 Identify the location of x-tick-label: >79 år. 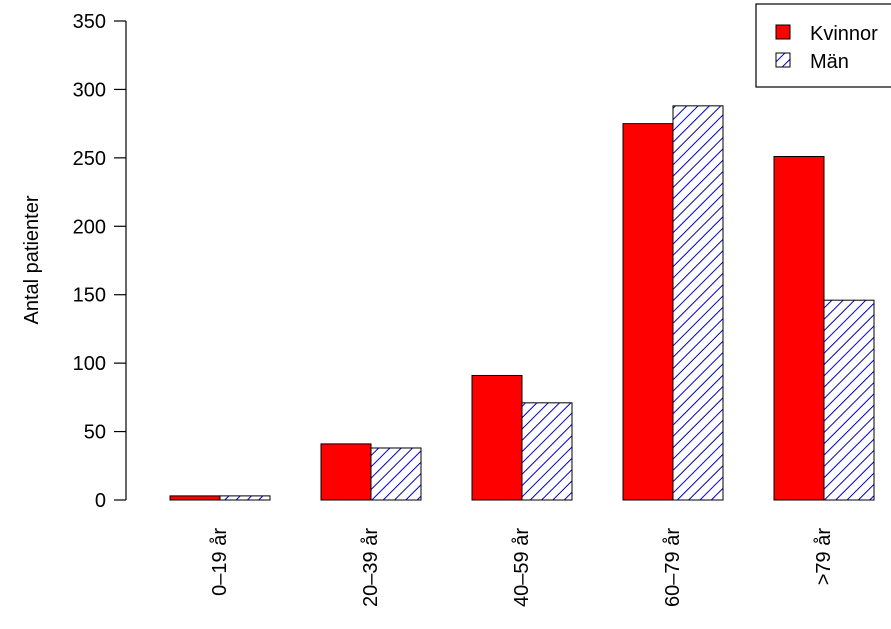
(824, 557).